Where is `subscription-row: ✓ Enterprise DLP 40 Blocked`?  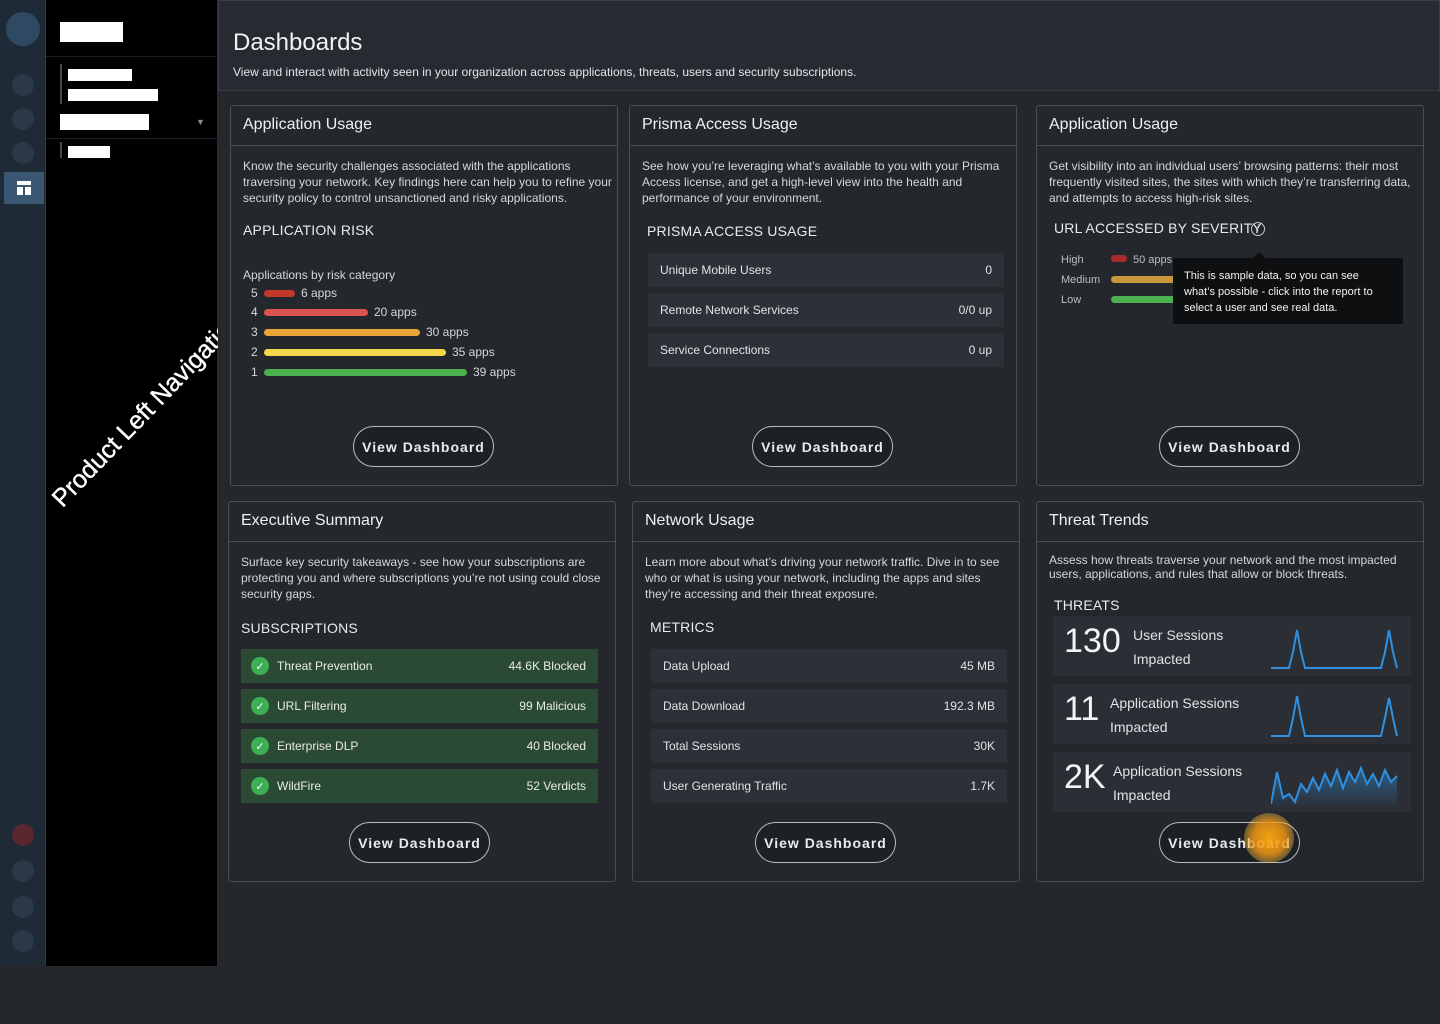 subscription-row: ✓ Enterprise DLP 40 Blocked is located at coordinates (419, 746).